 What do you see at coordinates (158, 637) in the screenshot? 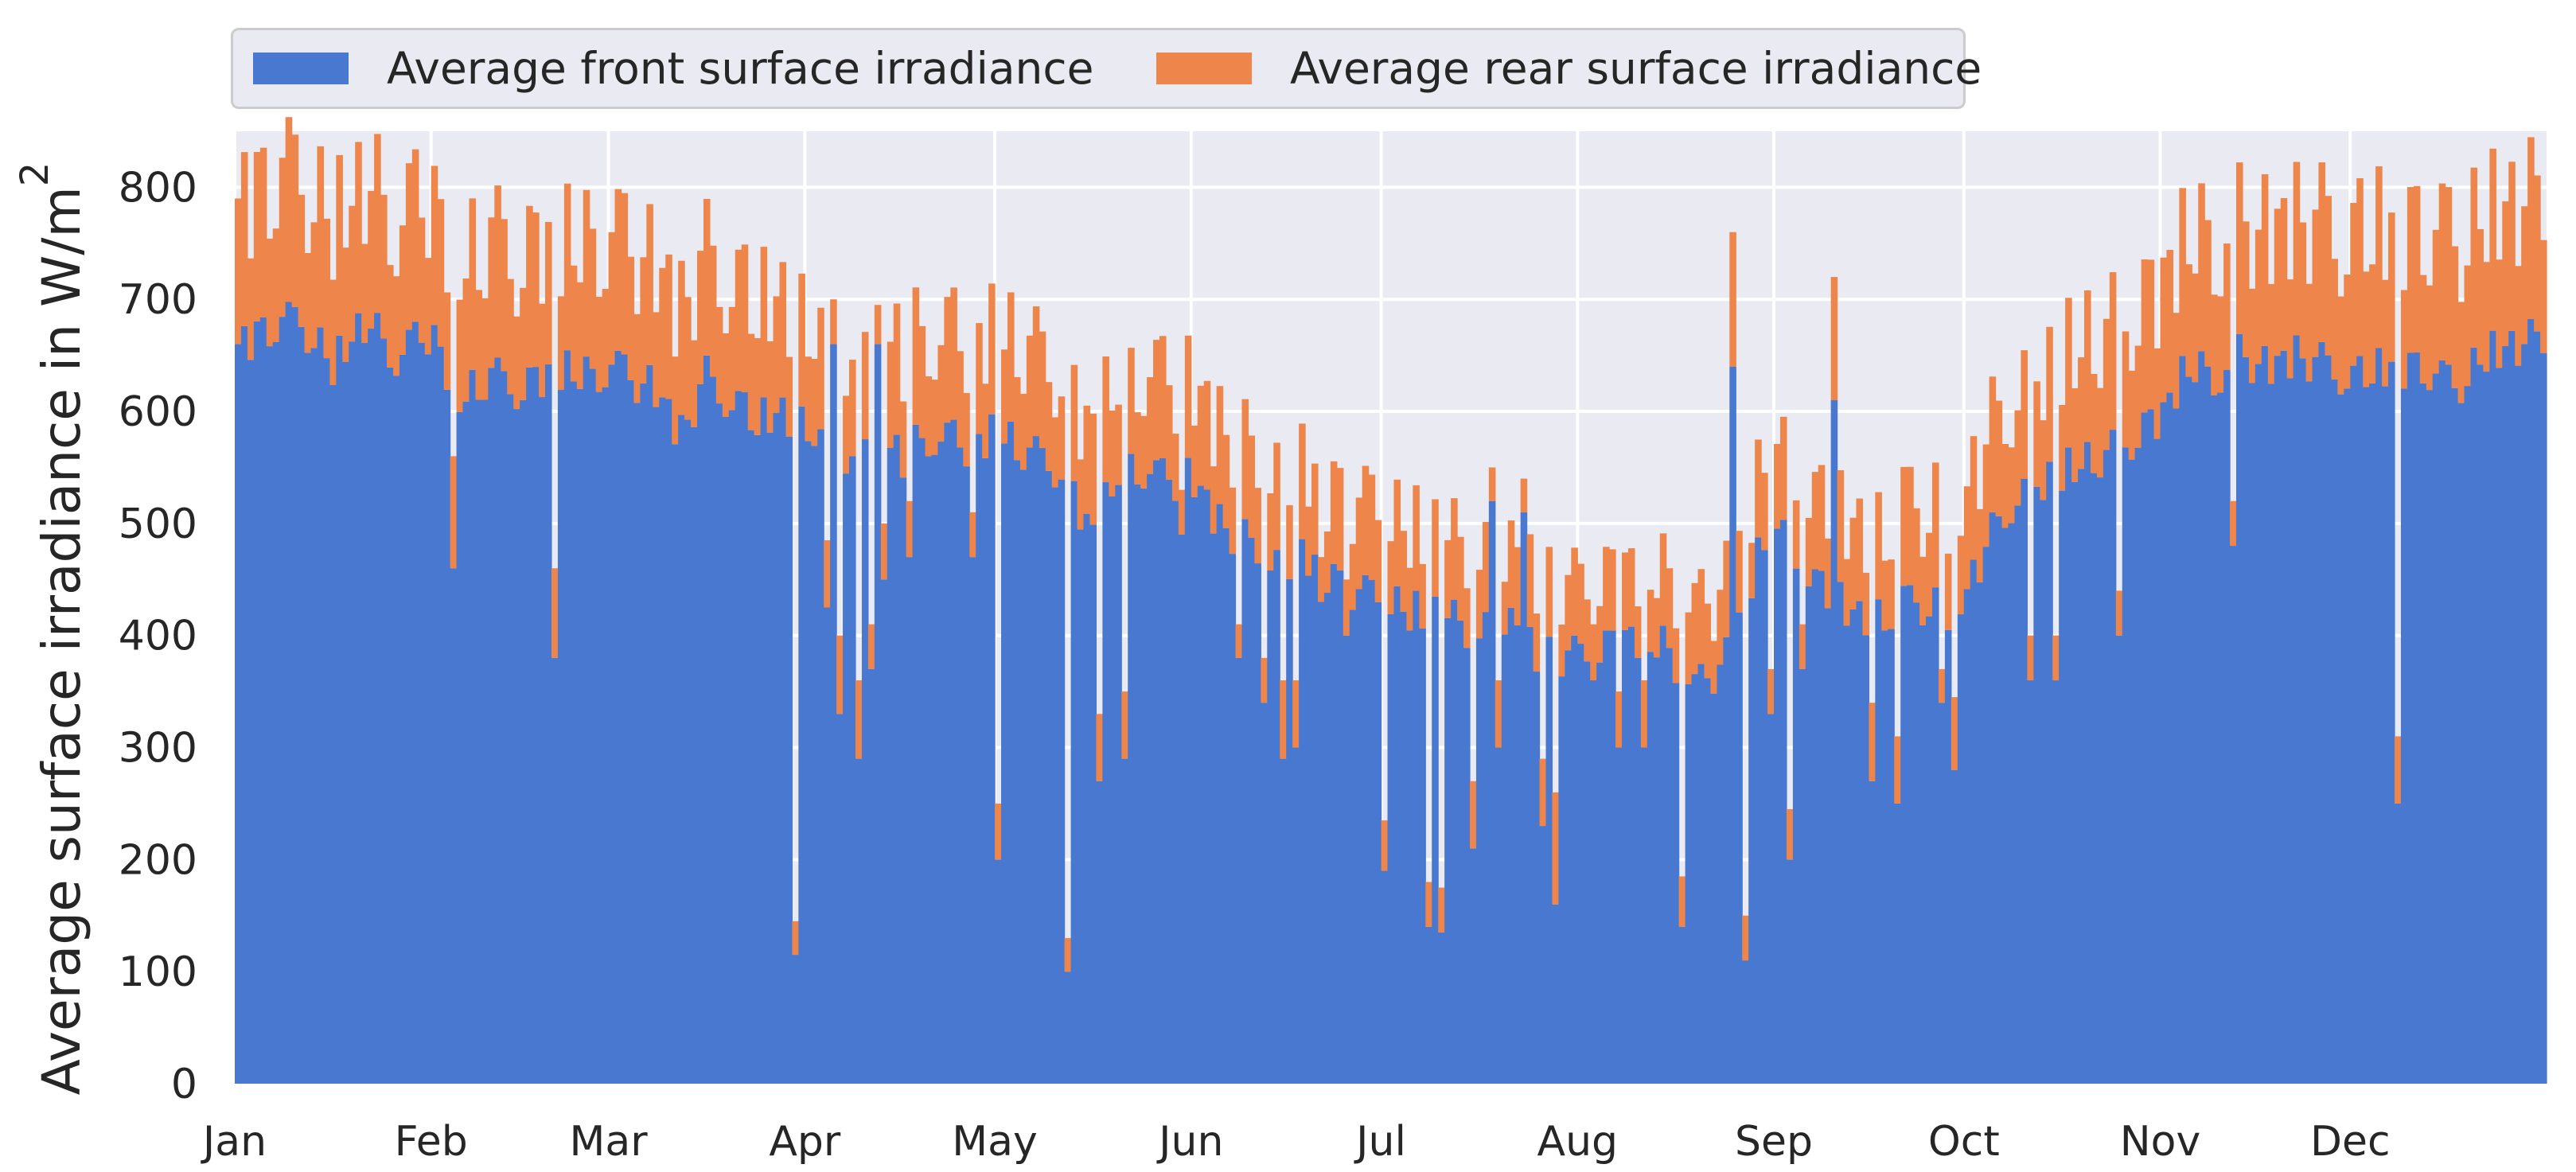
I see `y-tick-label: 400` at bounding box center [158, 637].